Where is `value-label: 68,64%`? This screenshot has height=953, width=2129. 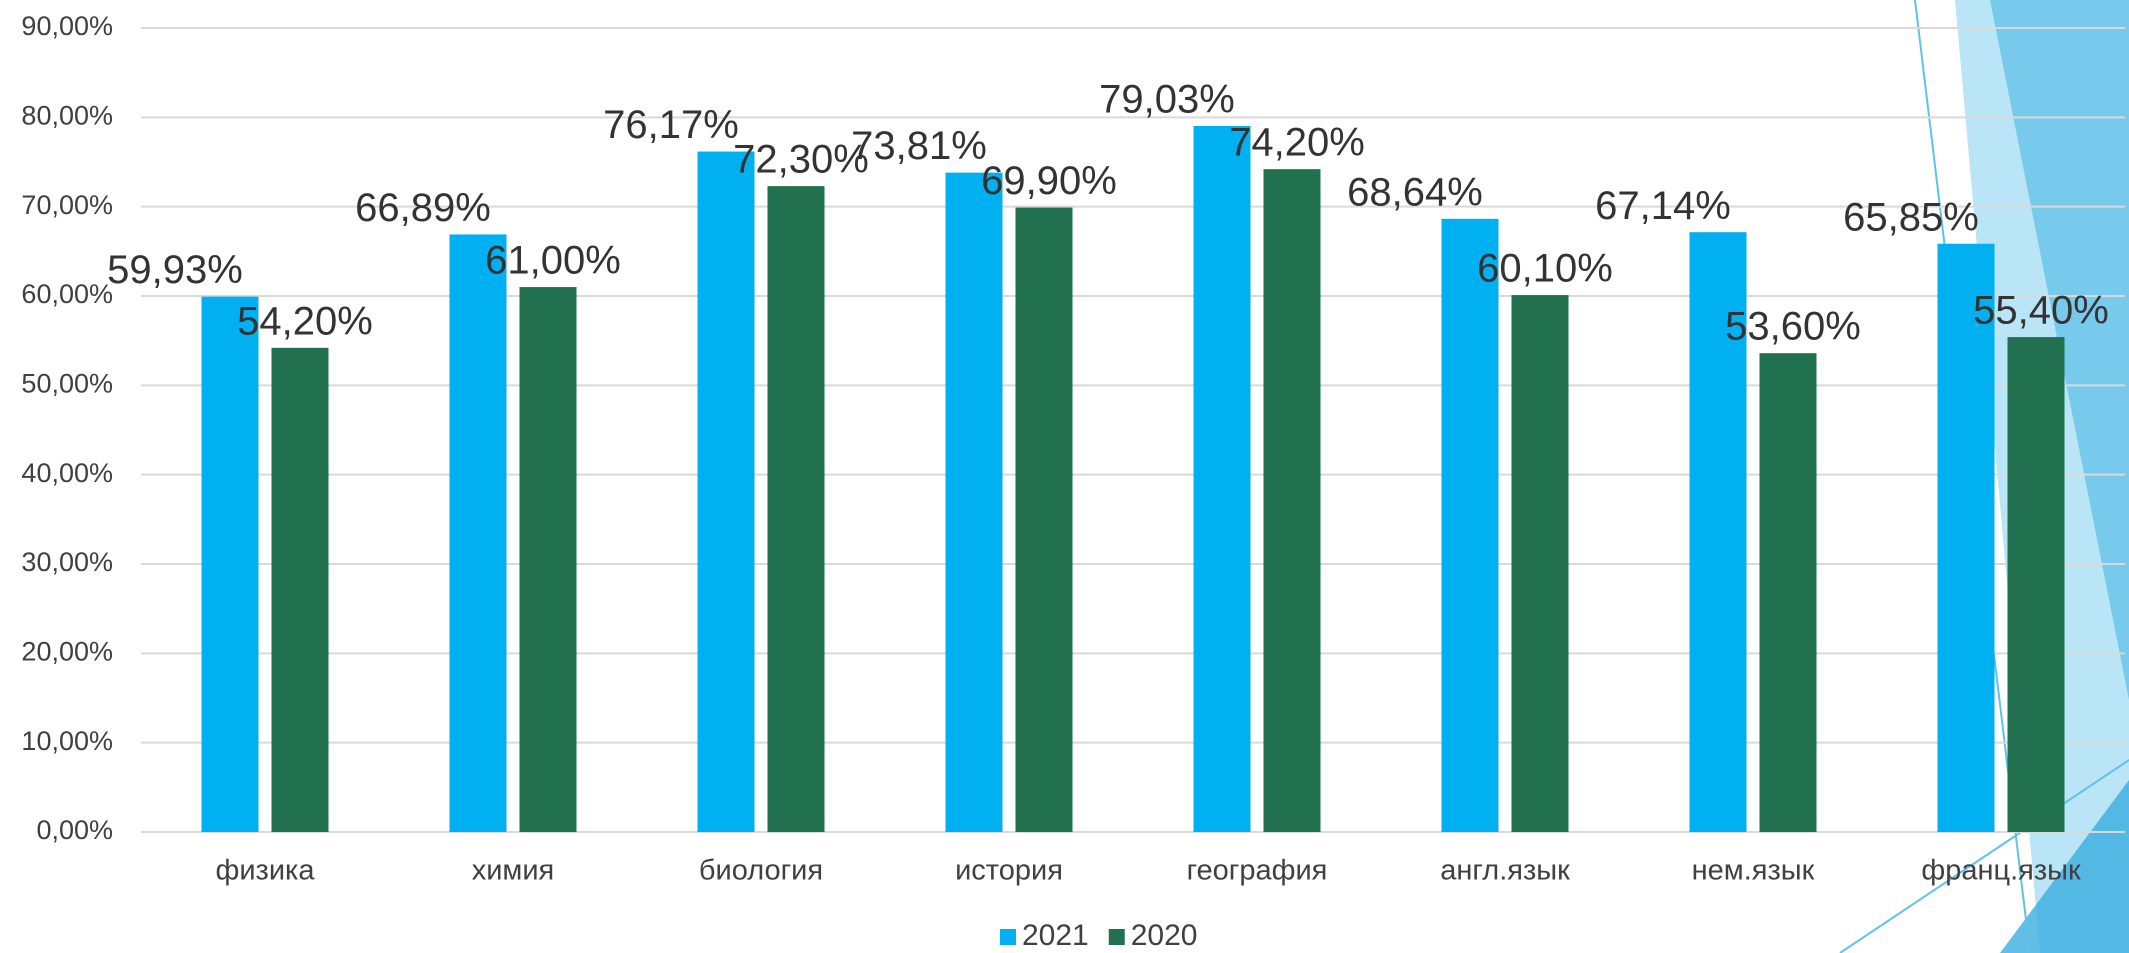 value-label: 68,64% is located at coordinates (1415, 192).